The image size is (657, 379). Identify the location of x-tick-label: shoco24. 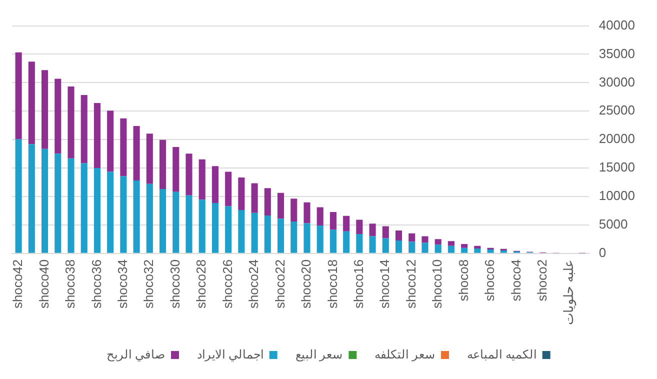
(254, 284).